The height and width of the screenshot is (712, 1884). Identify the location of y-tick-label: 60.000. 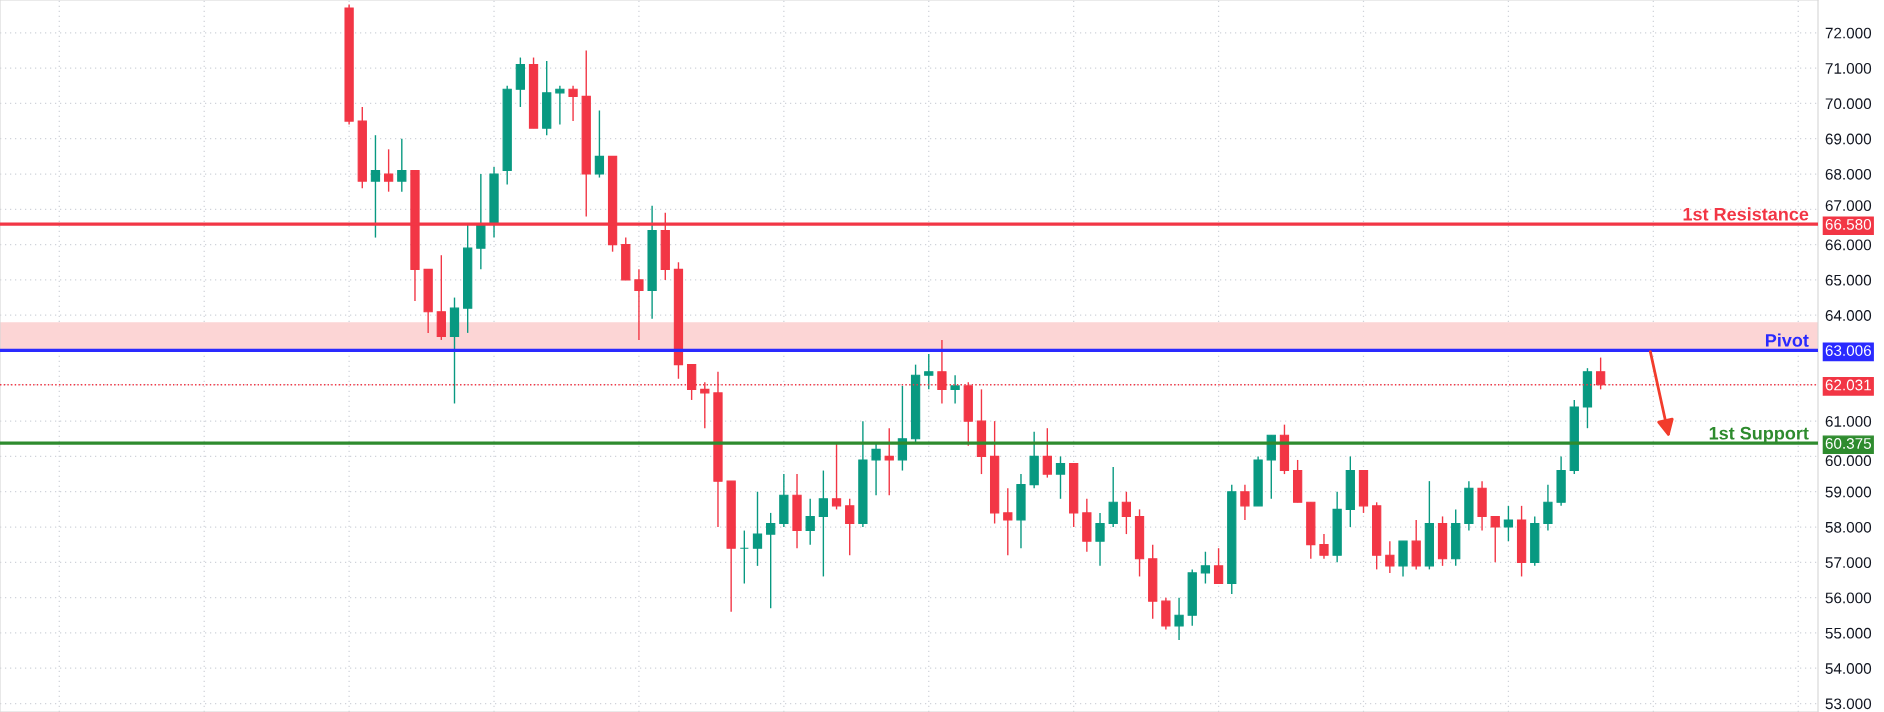
(1848, 461).